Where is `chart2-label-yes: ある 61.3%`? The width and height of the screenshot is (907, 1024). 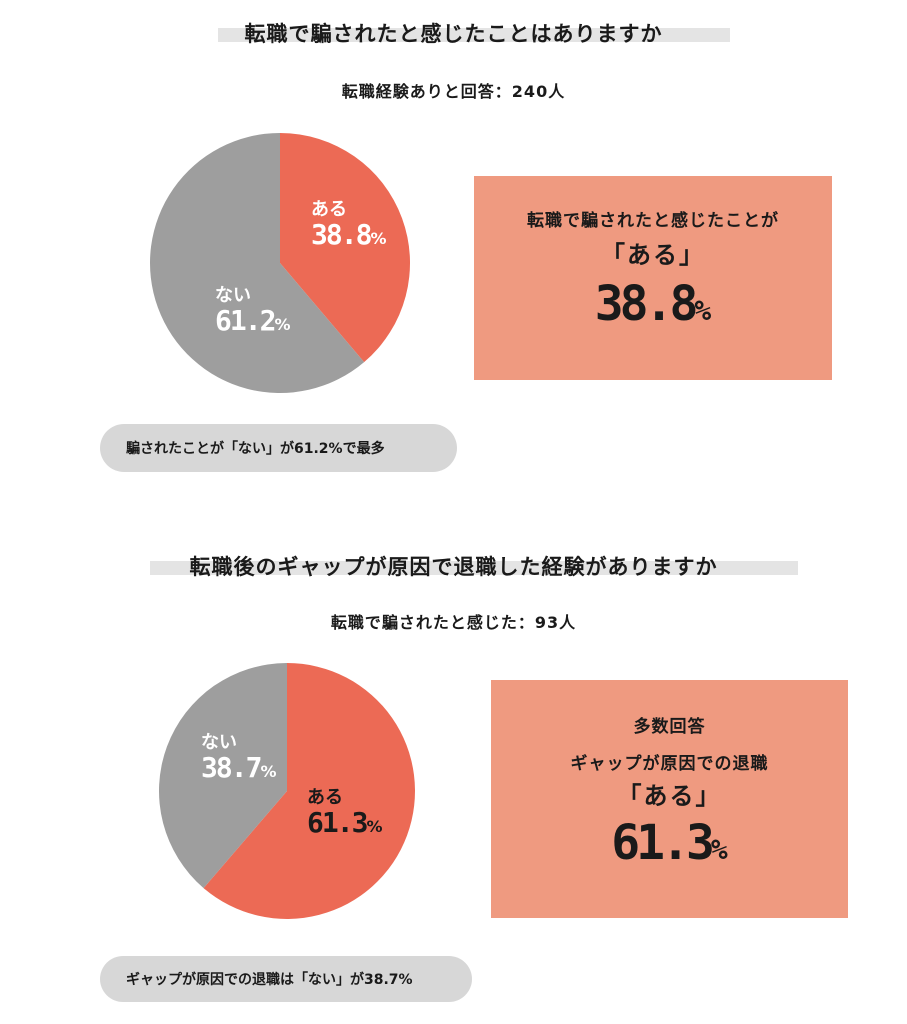
chart2-label-yes: ある 61.3% is located at coordinates (344, 813).